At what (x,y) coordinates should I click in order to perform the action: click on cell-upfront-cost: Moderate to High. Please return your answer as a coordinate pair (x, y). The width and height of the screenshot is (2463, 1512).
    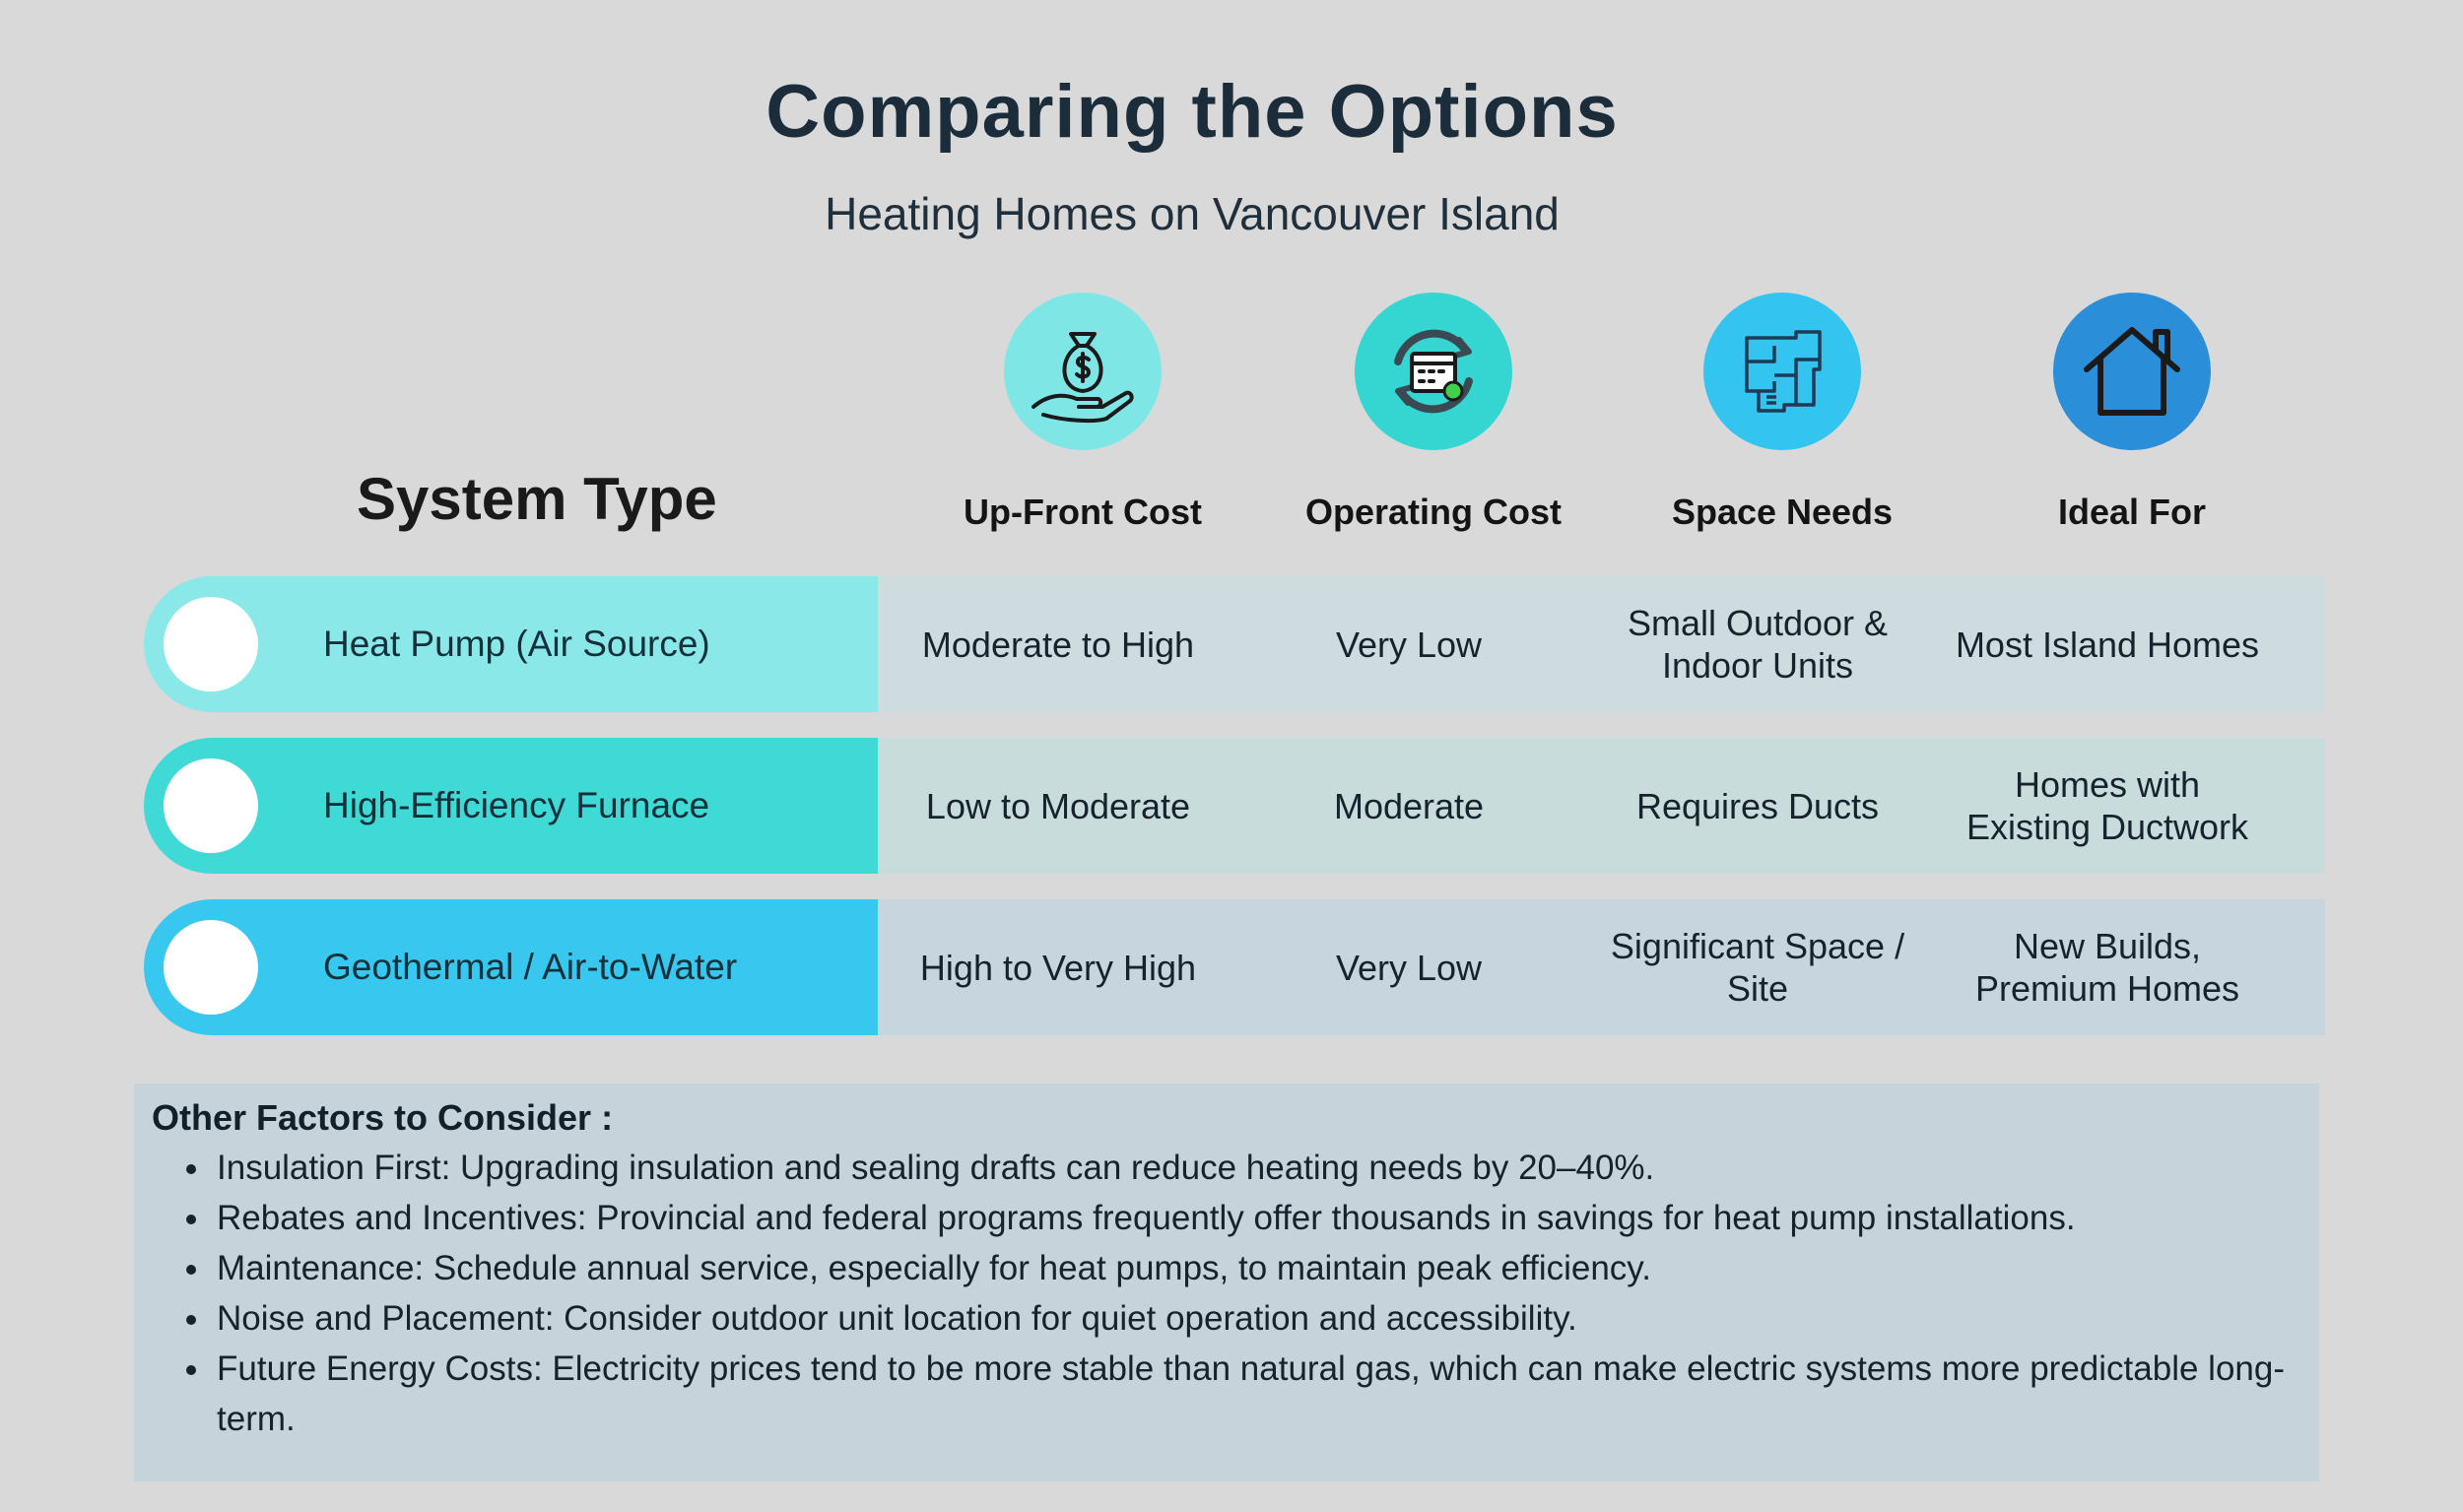
    Looking at the image, I should click on (1058, 644).